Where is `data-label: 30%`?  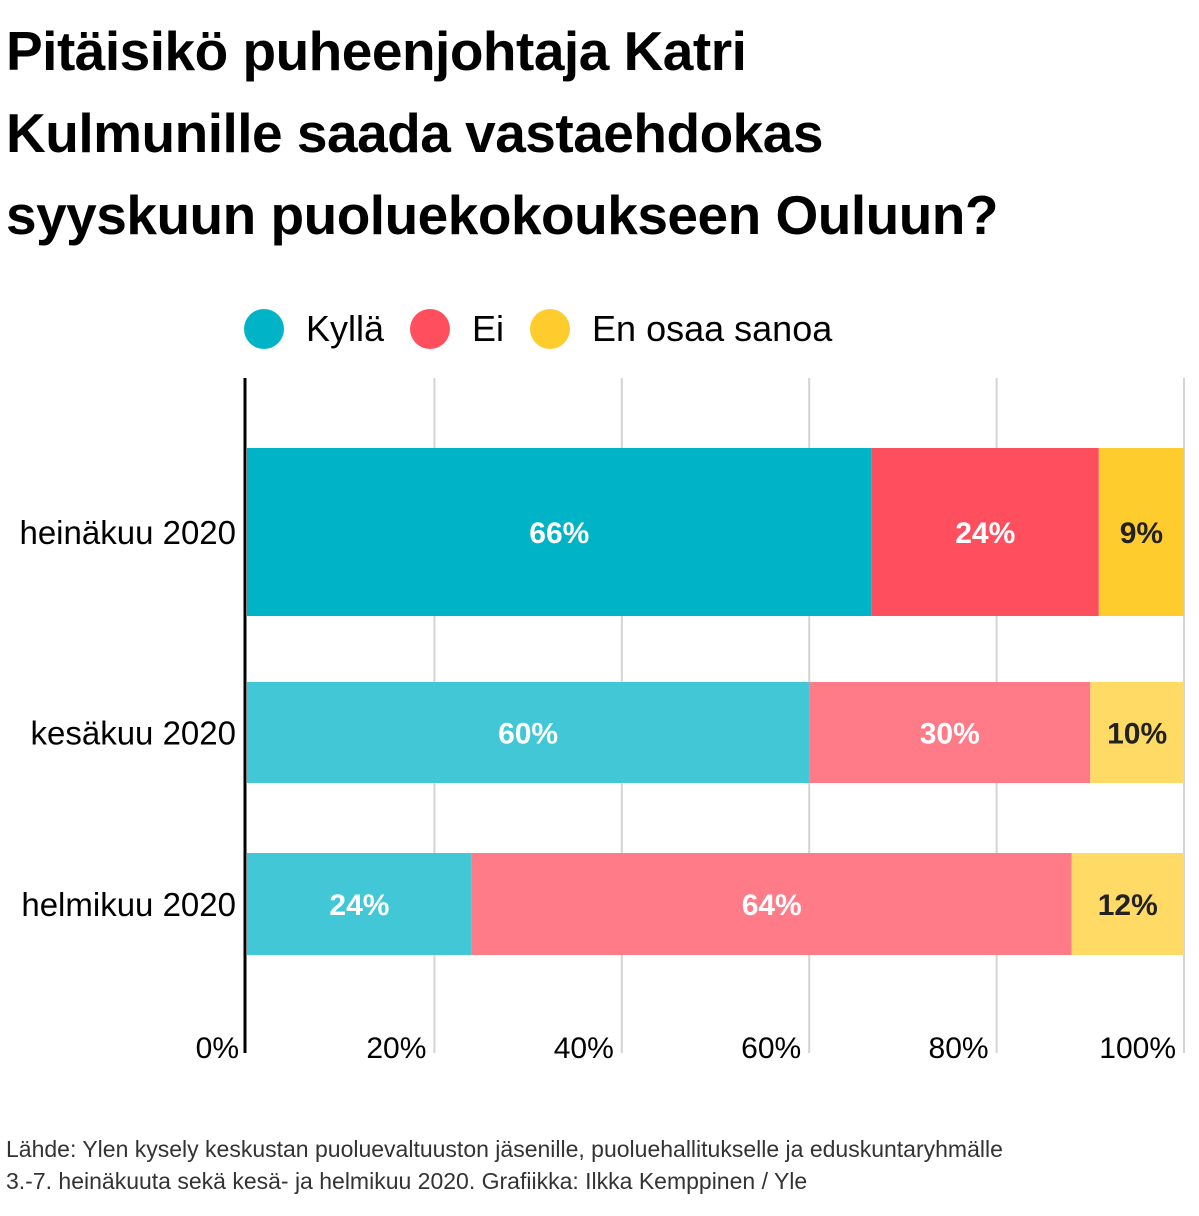
data-label: 30% is located at coordinates (950, 734).